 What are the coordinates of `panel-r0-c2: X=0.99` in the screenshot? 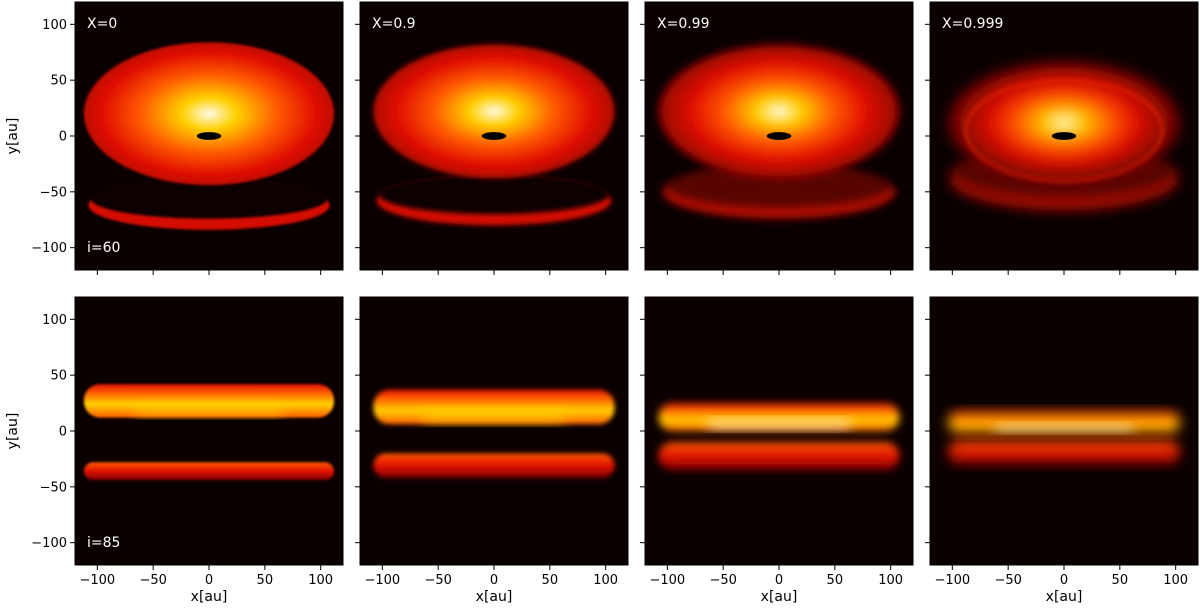 It's located at (777, 138).